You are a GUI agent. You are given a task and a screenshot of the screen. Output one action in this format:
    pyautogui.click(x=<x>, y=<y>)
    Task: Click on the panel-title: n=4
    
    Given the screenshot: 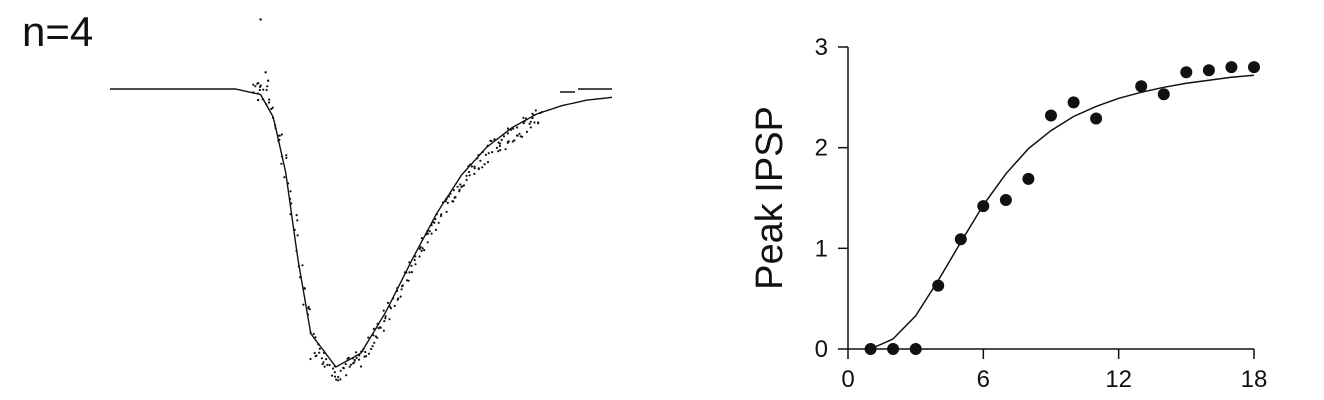 What is the action you would take?
    pyautogui.click(x=57, y=31)
    